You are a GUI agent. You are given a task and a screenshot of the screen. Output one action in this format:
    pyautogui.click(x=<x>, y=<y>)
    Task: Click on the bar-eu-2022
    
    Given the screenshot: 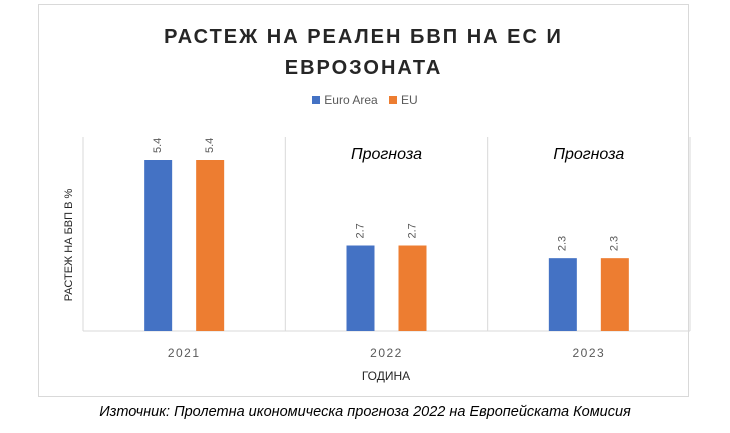 What is the action you would take?
    pyautogui.click(x=412, y=288)
    